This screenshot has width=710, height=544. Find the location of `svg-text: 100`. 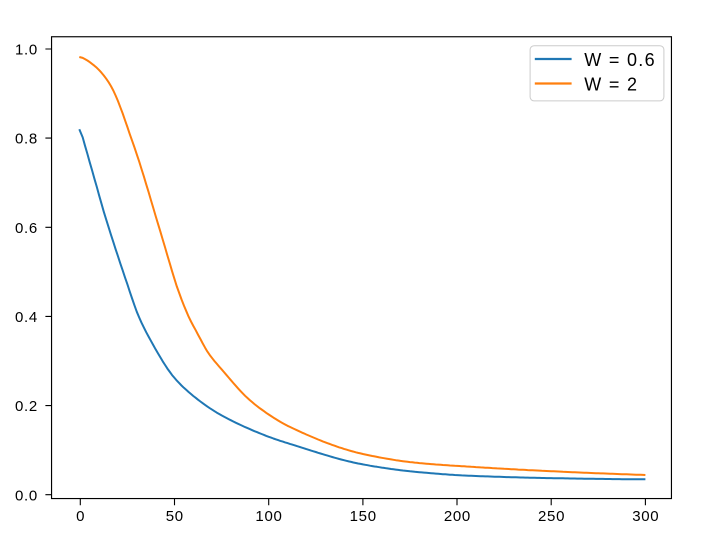

svg-text: 100 is located at coordinates (268, 516).